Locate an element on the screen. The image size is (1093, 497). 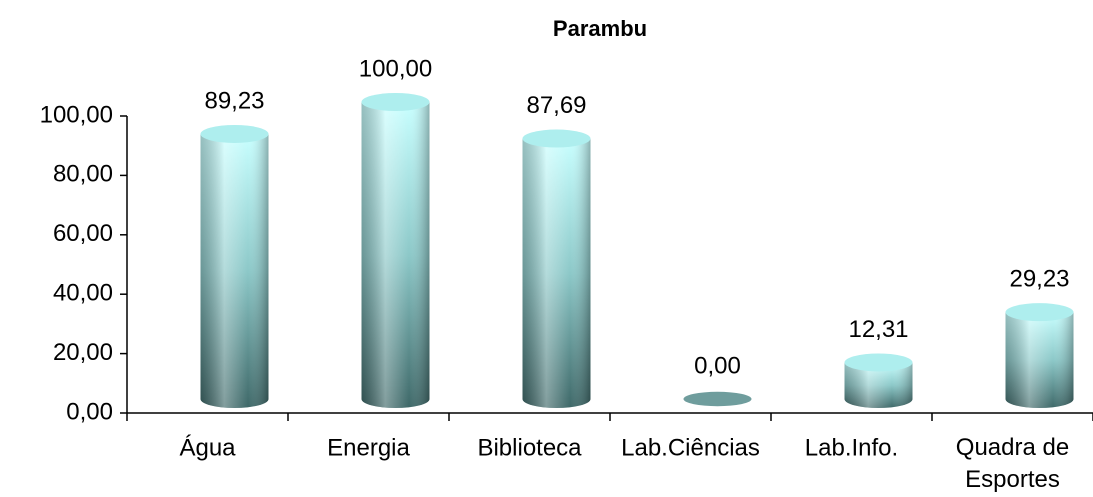
x-tick-label: Biblioteca is located at coordinates (529, 447).